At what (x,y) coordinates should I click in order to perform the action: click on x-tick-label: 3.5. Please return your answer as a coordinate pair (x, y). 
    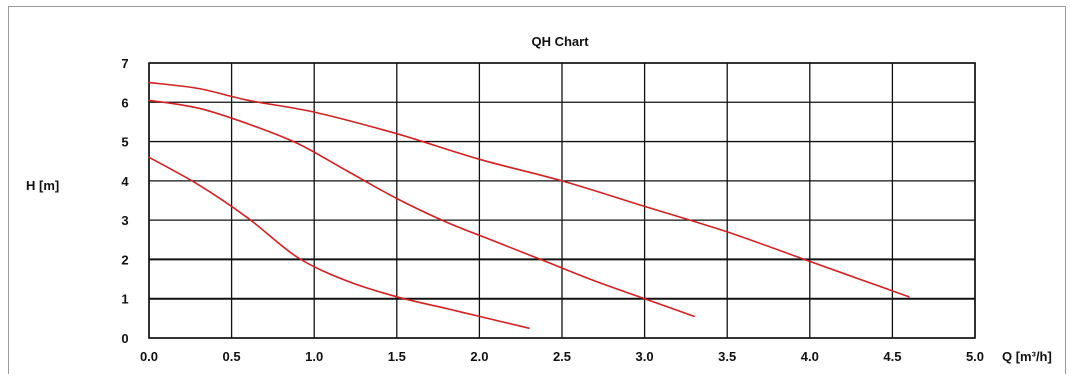
    Looking at the image, I should click on (727, 356).